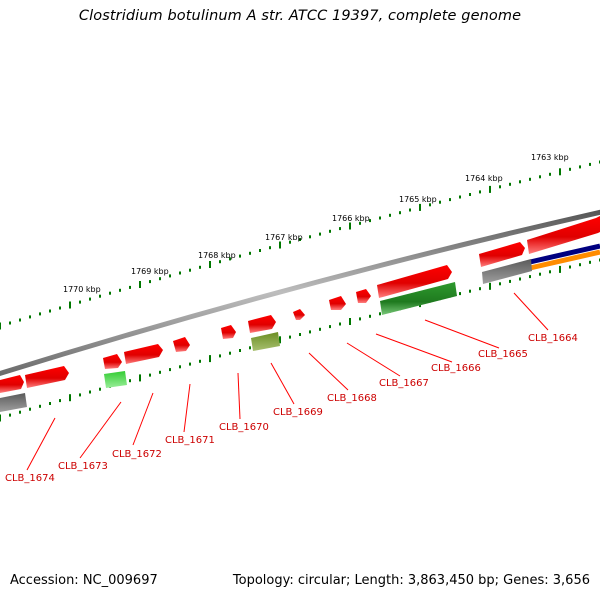  Describe the element at coordinates (351, 218) in the screenshot. I see `ruler-label: 1766 kbp` at that location.